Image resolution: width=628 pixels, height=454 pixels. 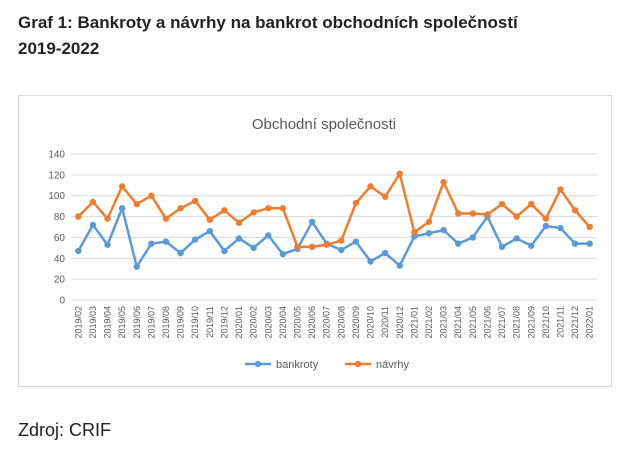 I want to click on legend-marker-bankroty, so click(x=258, y=364).